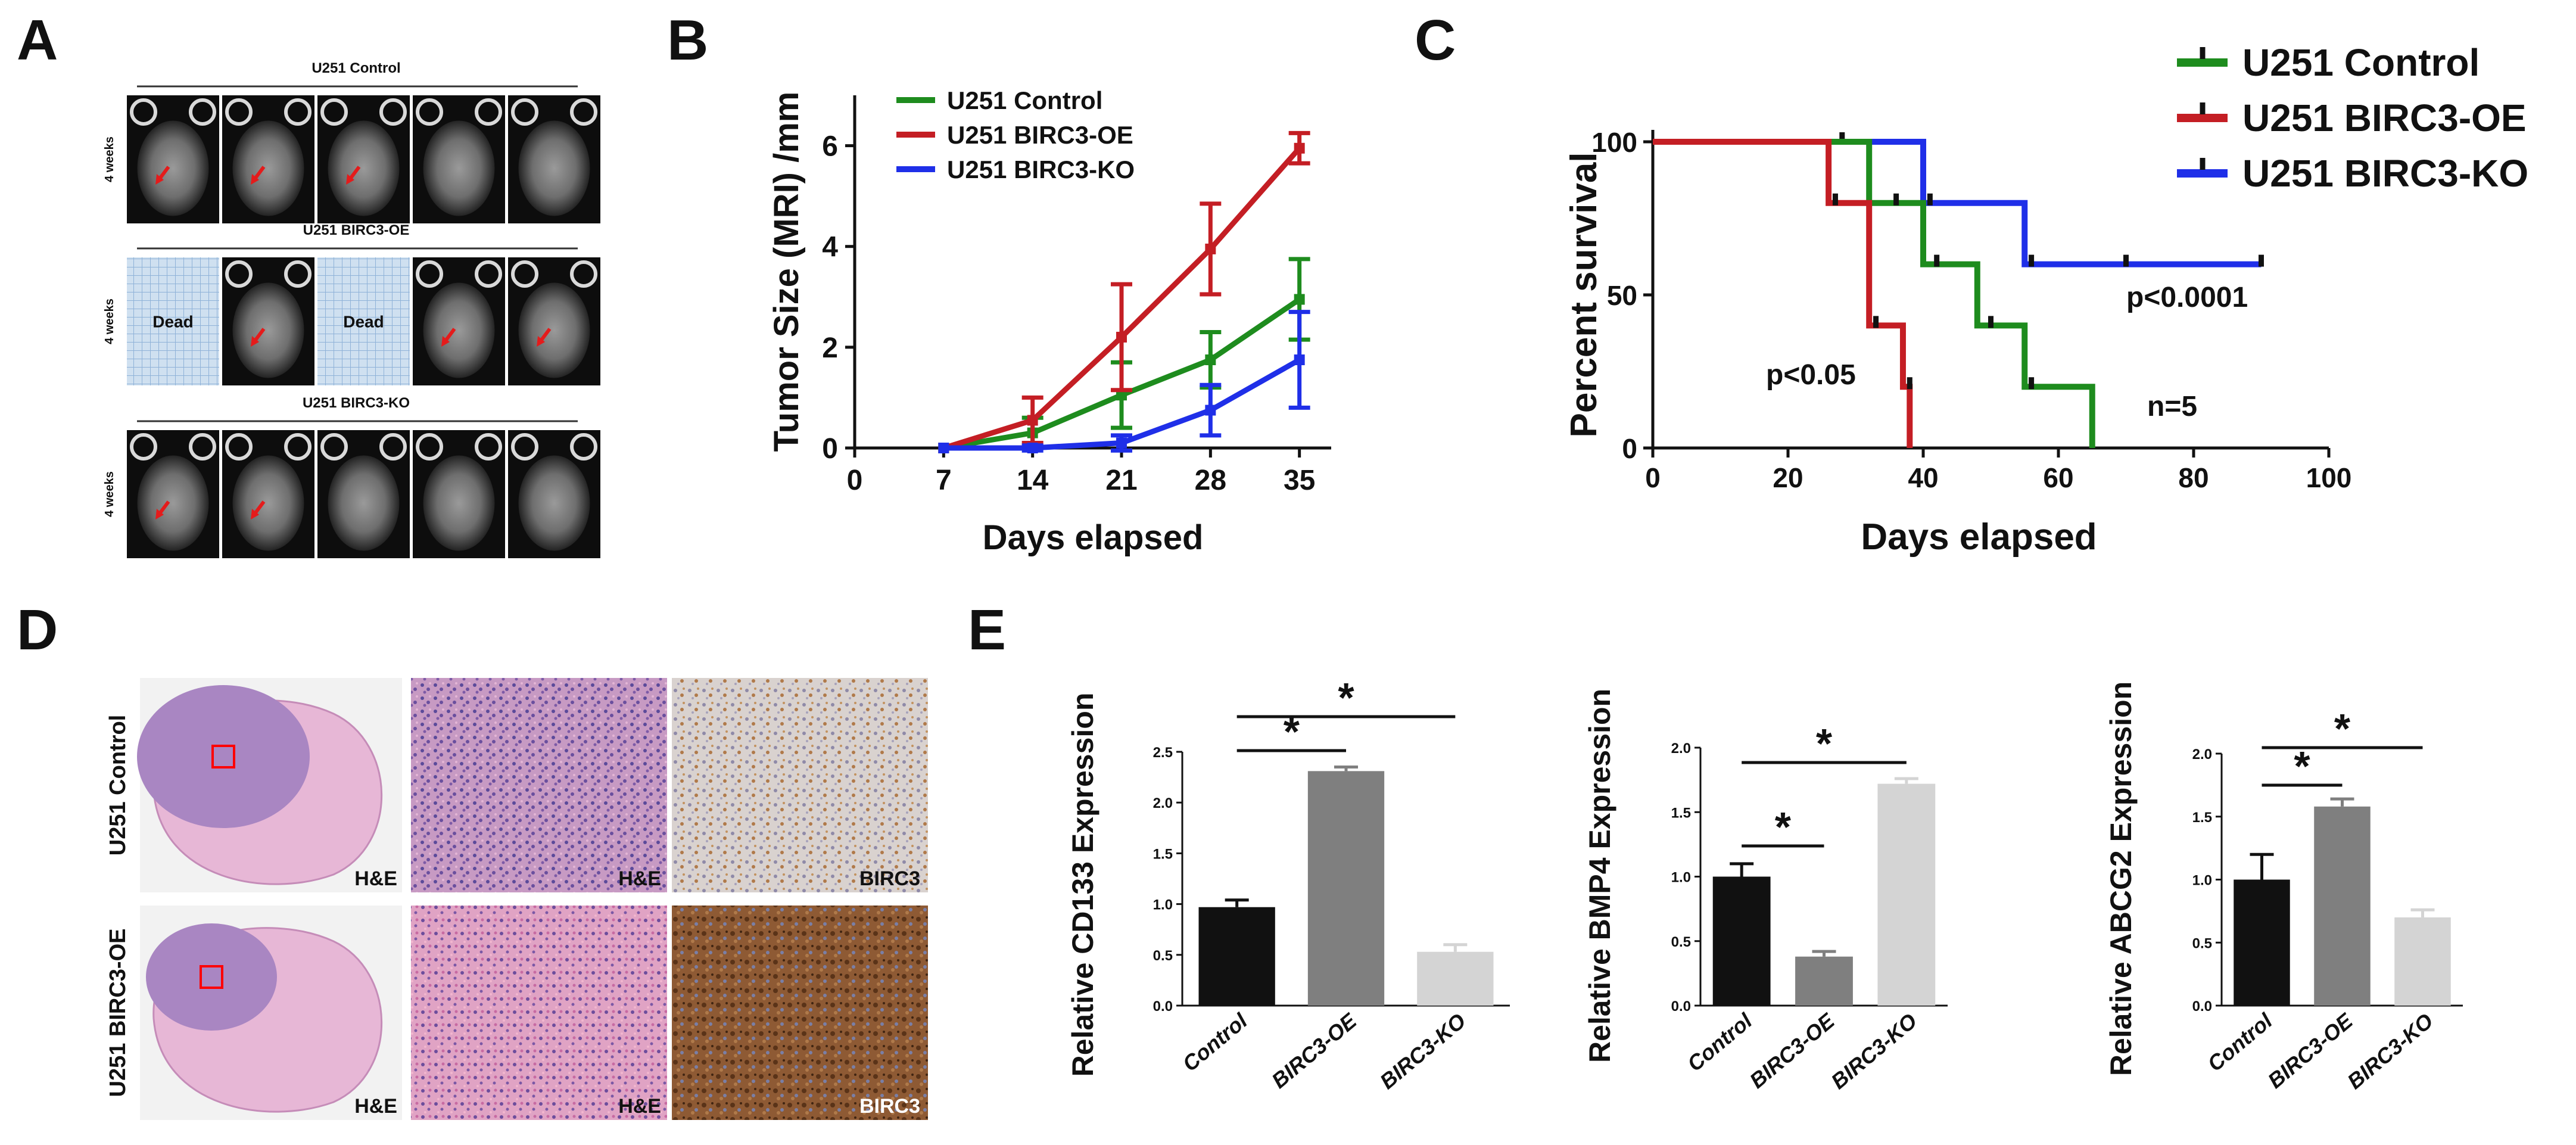 The width and height of the screenshot is (2576, 1145). I want to click on sample-size: n=5, so click(2172, 406).